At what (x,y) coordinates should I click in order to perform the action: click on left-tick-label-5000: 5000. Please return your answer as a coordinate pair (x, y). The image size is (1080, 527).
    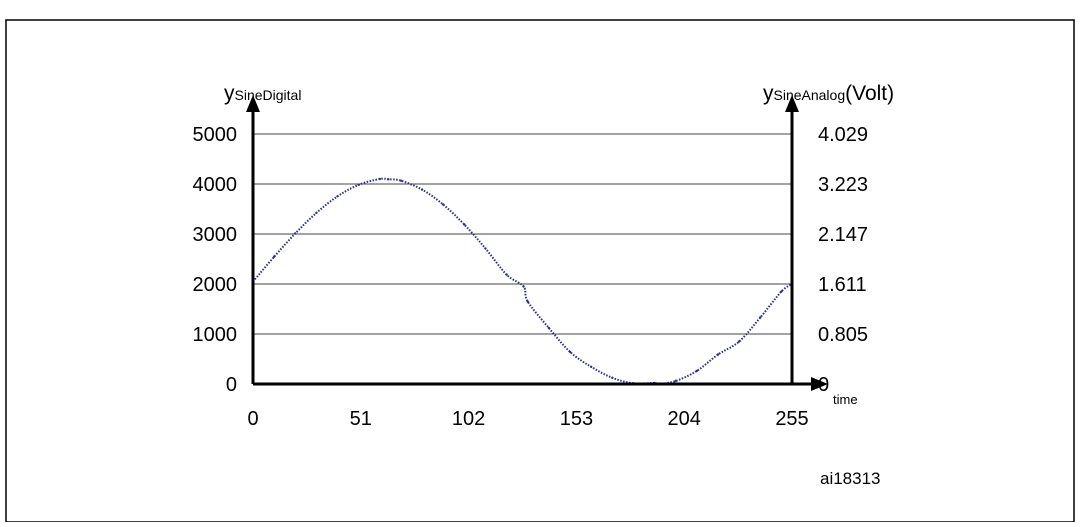
    Looking at the image, I should click on (215, 135).